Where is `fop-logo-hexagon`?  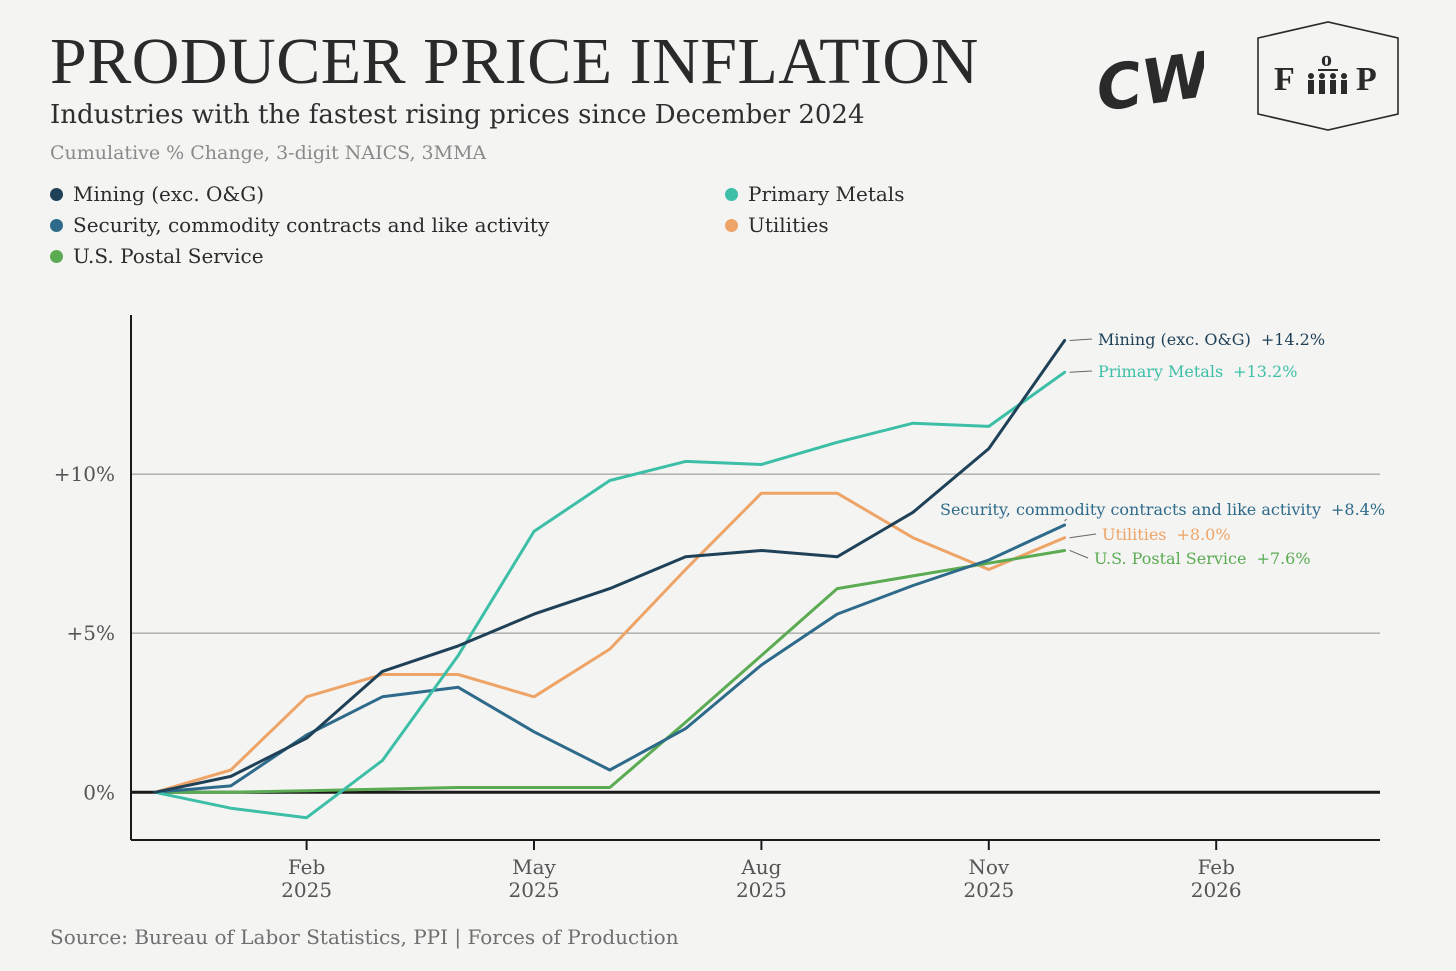 fop-logo-hexagon is located at coordinates (1328, 76).